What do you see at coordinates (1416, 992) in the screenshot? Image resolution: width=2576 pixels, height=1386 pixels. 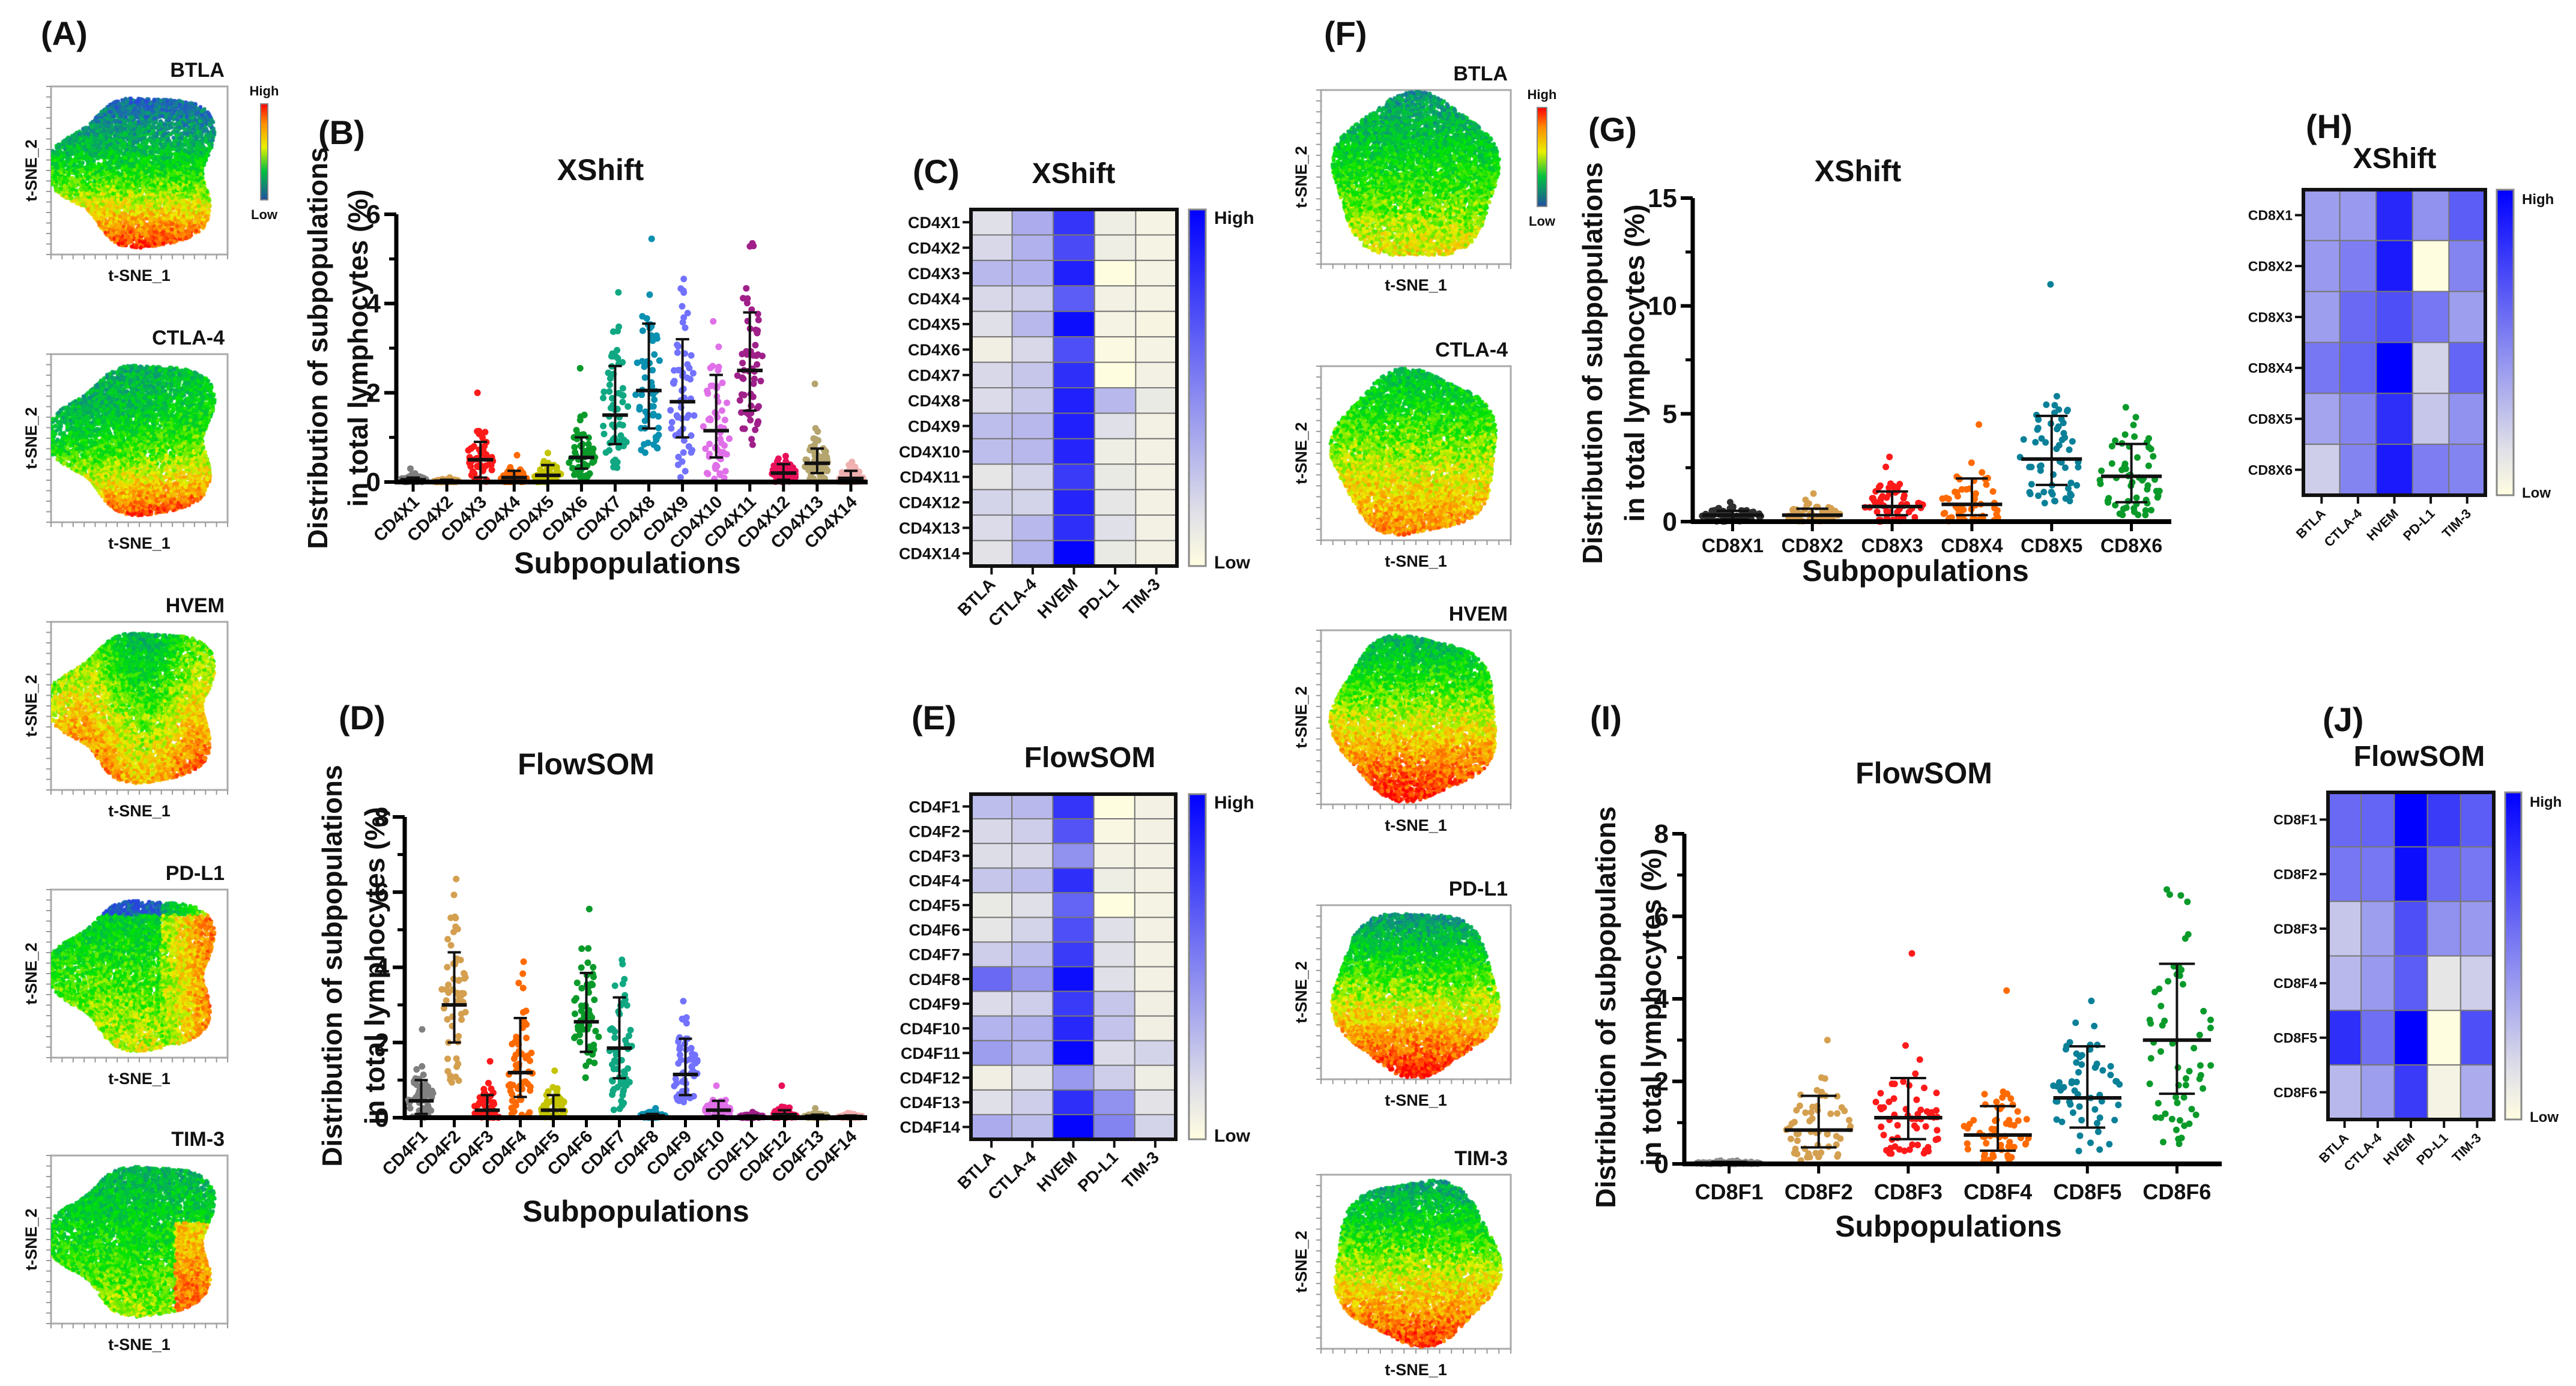 I see `tsne-scatter-F-pd-l1` at bounding box center [1416, 992].